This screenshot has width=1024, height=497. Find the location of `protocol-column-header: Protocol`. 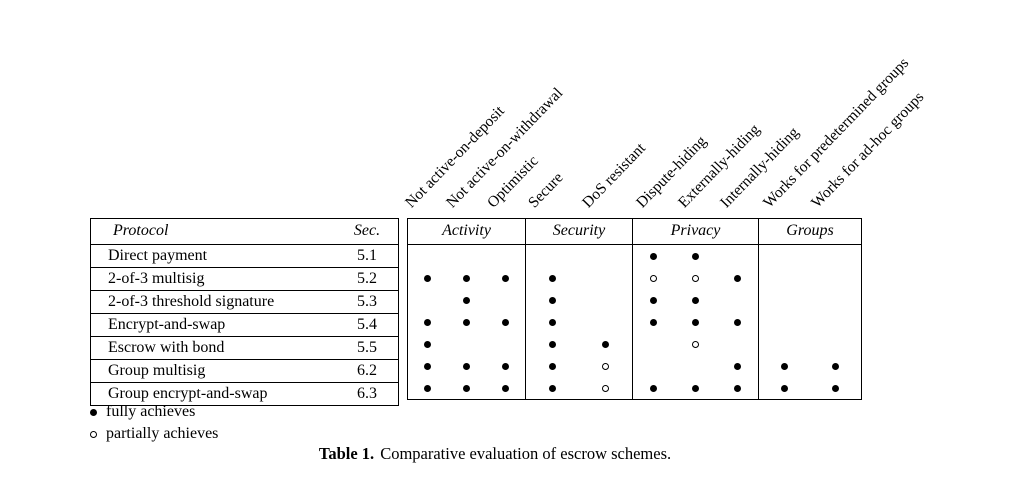

protocol-column-header: Protocol is located at coordinates (141, 230).